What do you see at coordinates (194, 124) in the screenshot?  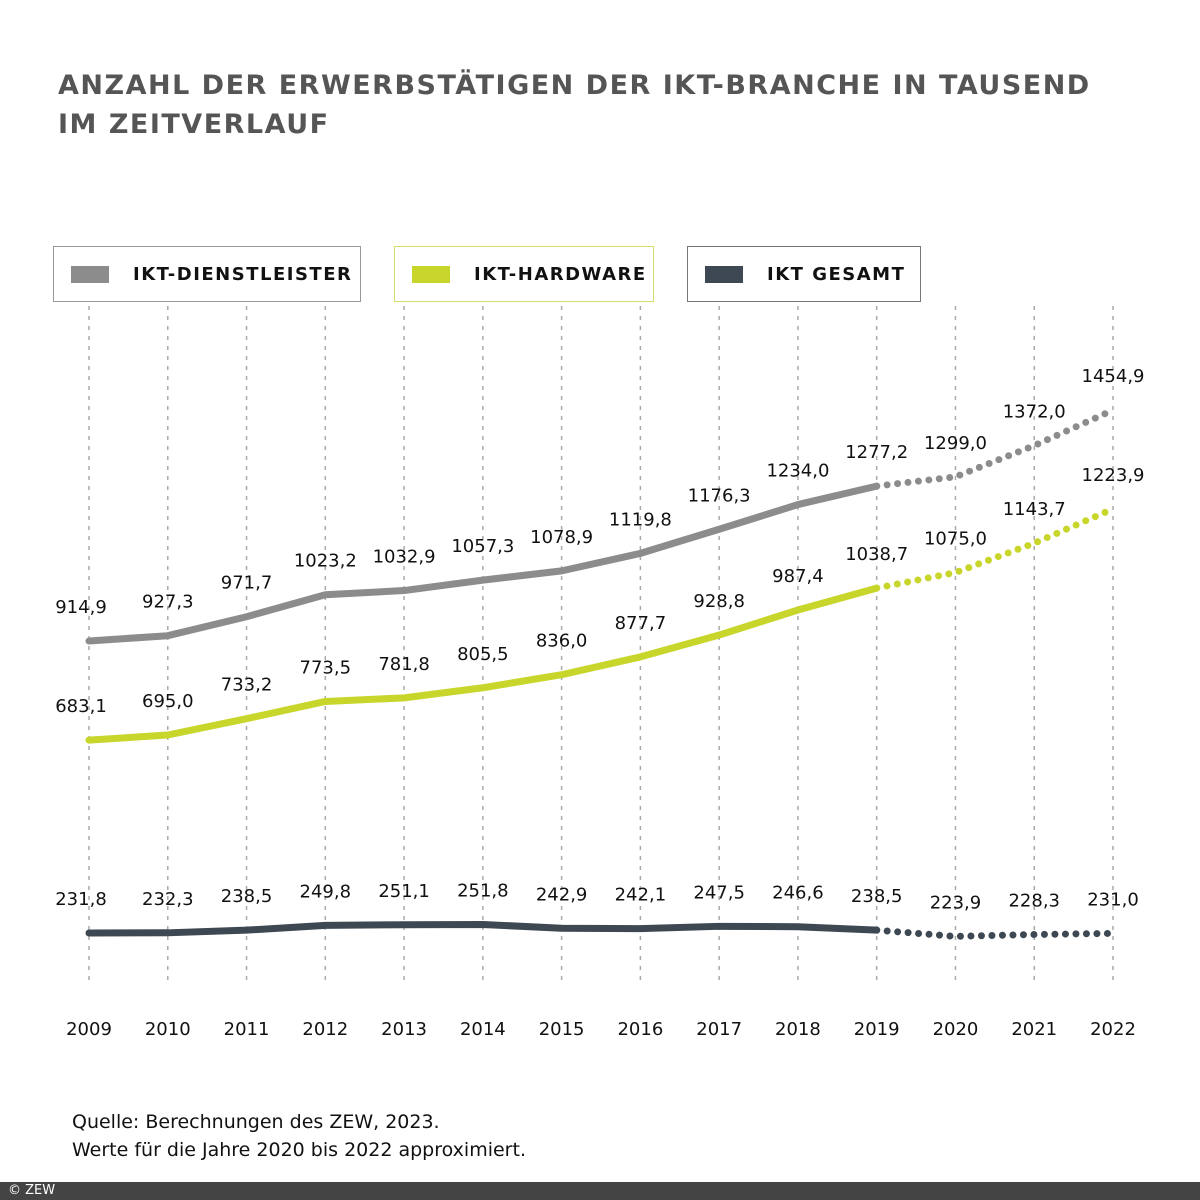 I see `title-line-2: IM ZEITVERLAUF` at bounding box center [194, 124].